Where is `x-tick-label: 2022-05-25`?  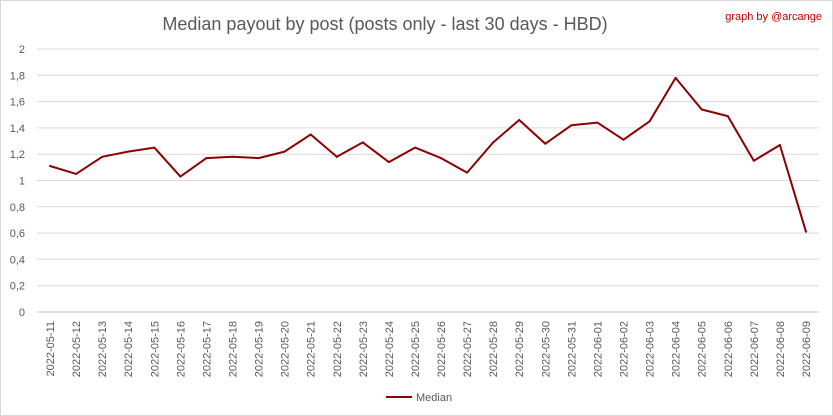
x-tick-label: 2022-05-25 is located at coordinates (416, 349).